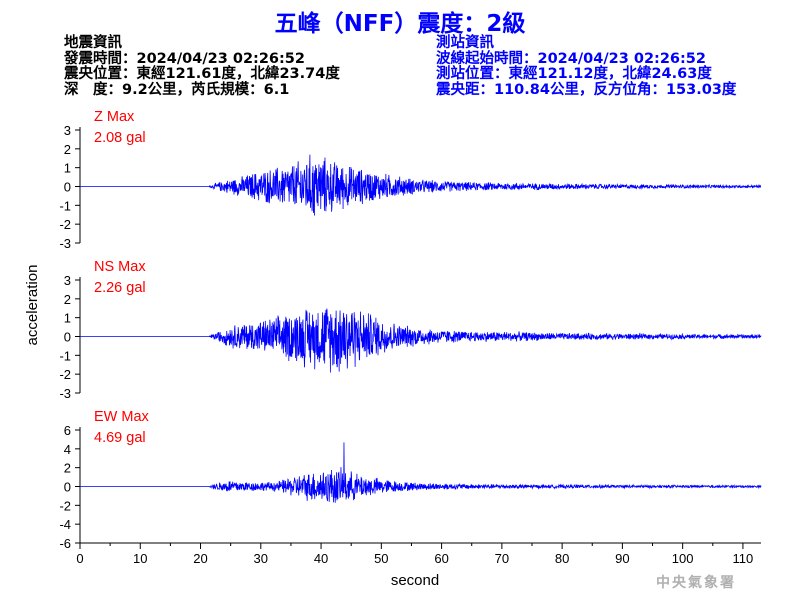 Image resolution: width=800 pixels, height=600 pixels. Describe the element at coordinates (65, 224) in the screenshot. I see `y-tick-label-Z: -2` at that location.